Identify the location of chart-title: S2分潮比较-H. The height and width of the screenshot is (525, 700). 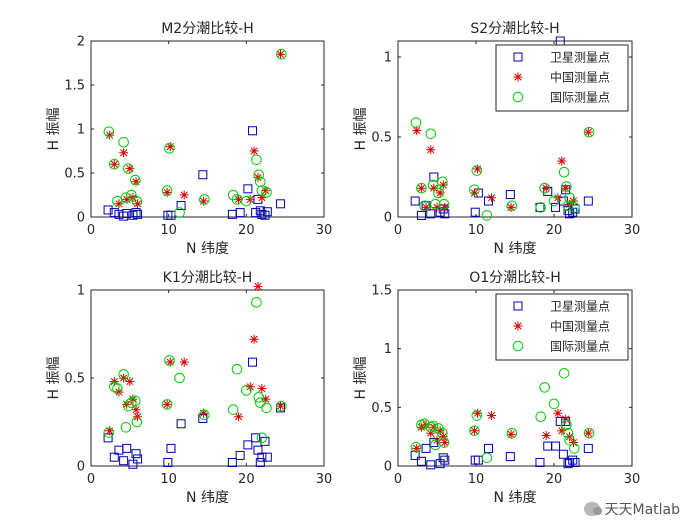
(514, 29).